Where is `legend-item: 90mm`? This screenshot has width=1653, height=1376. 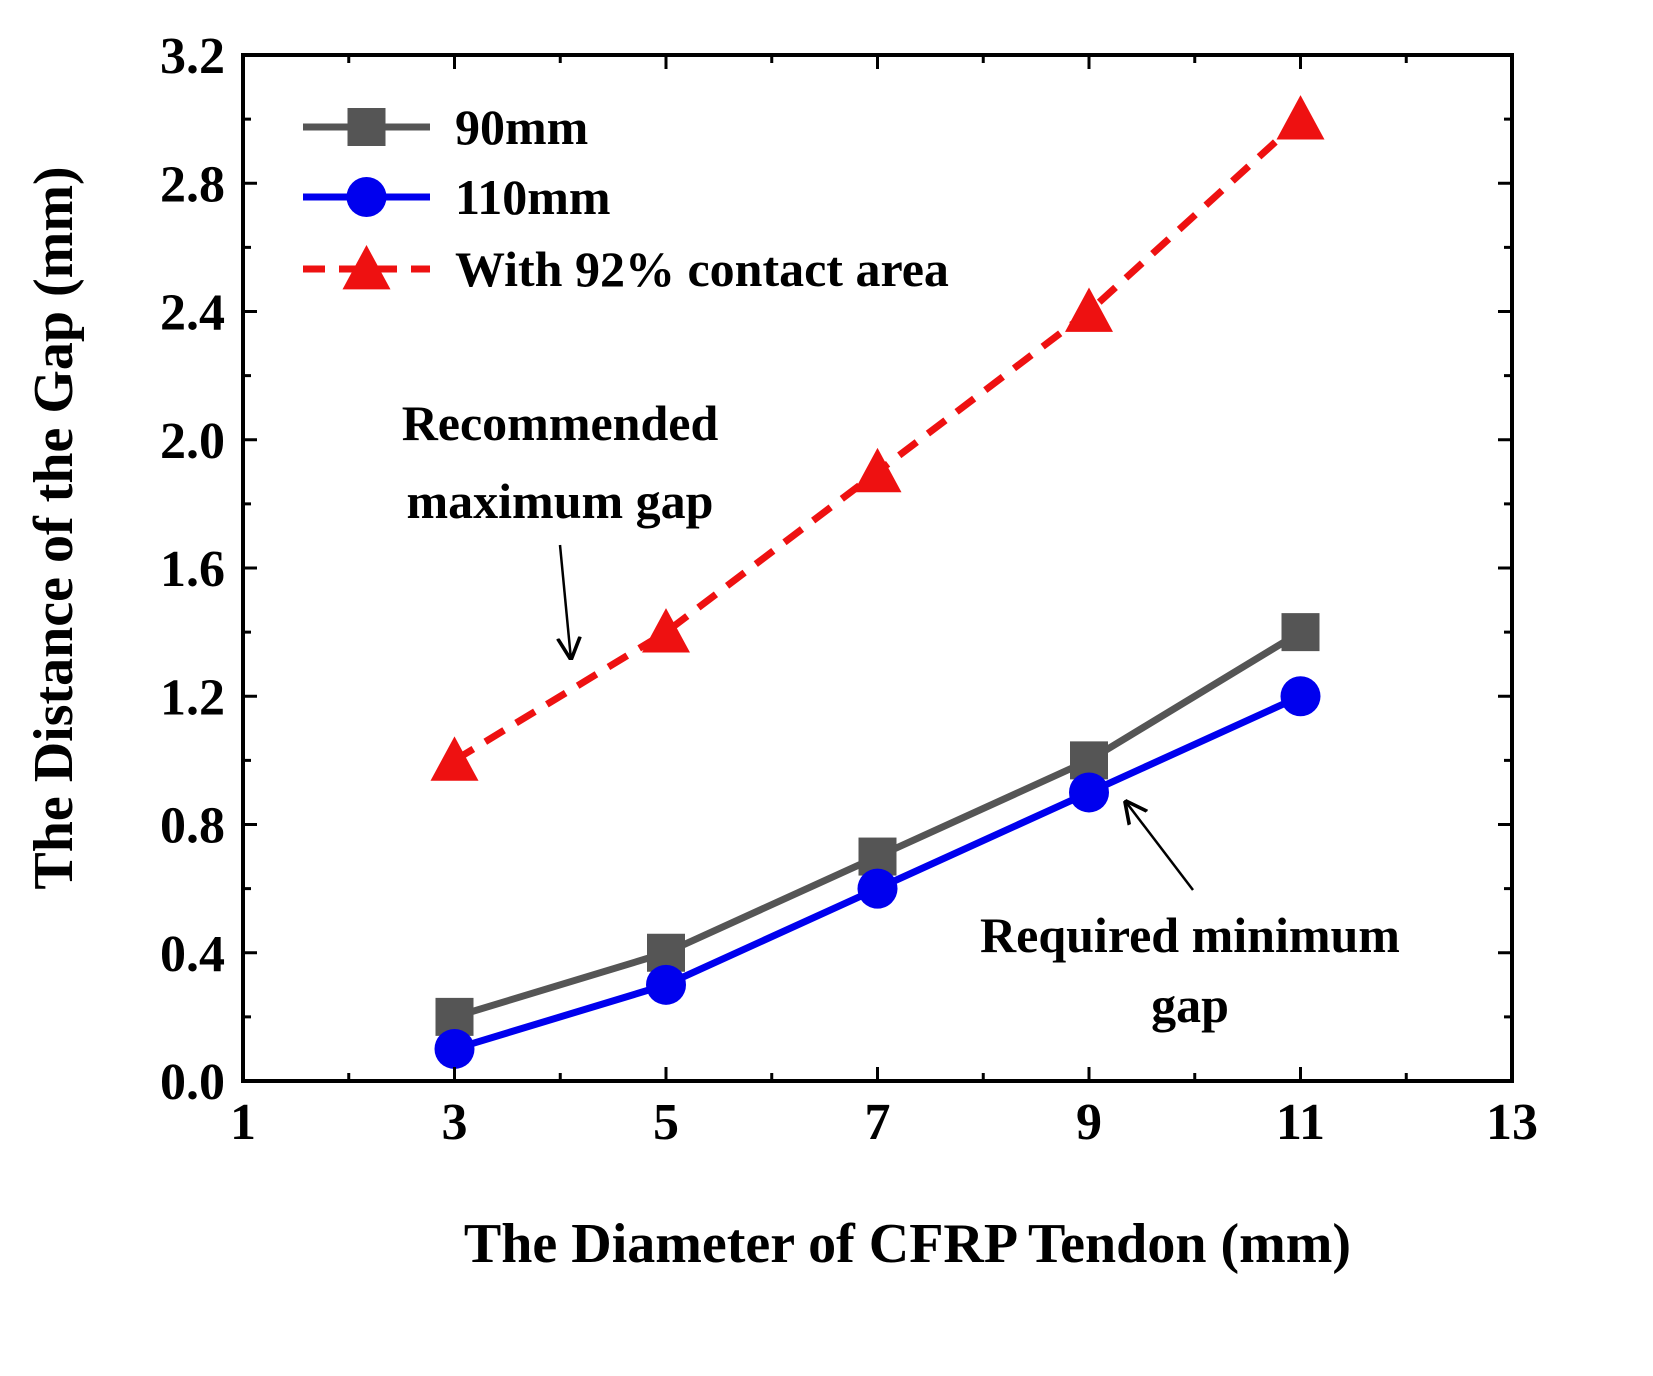 legend-item: 90mm is located at coordinates (445, 127).